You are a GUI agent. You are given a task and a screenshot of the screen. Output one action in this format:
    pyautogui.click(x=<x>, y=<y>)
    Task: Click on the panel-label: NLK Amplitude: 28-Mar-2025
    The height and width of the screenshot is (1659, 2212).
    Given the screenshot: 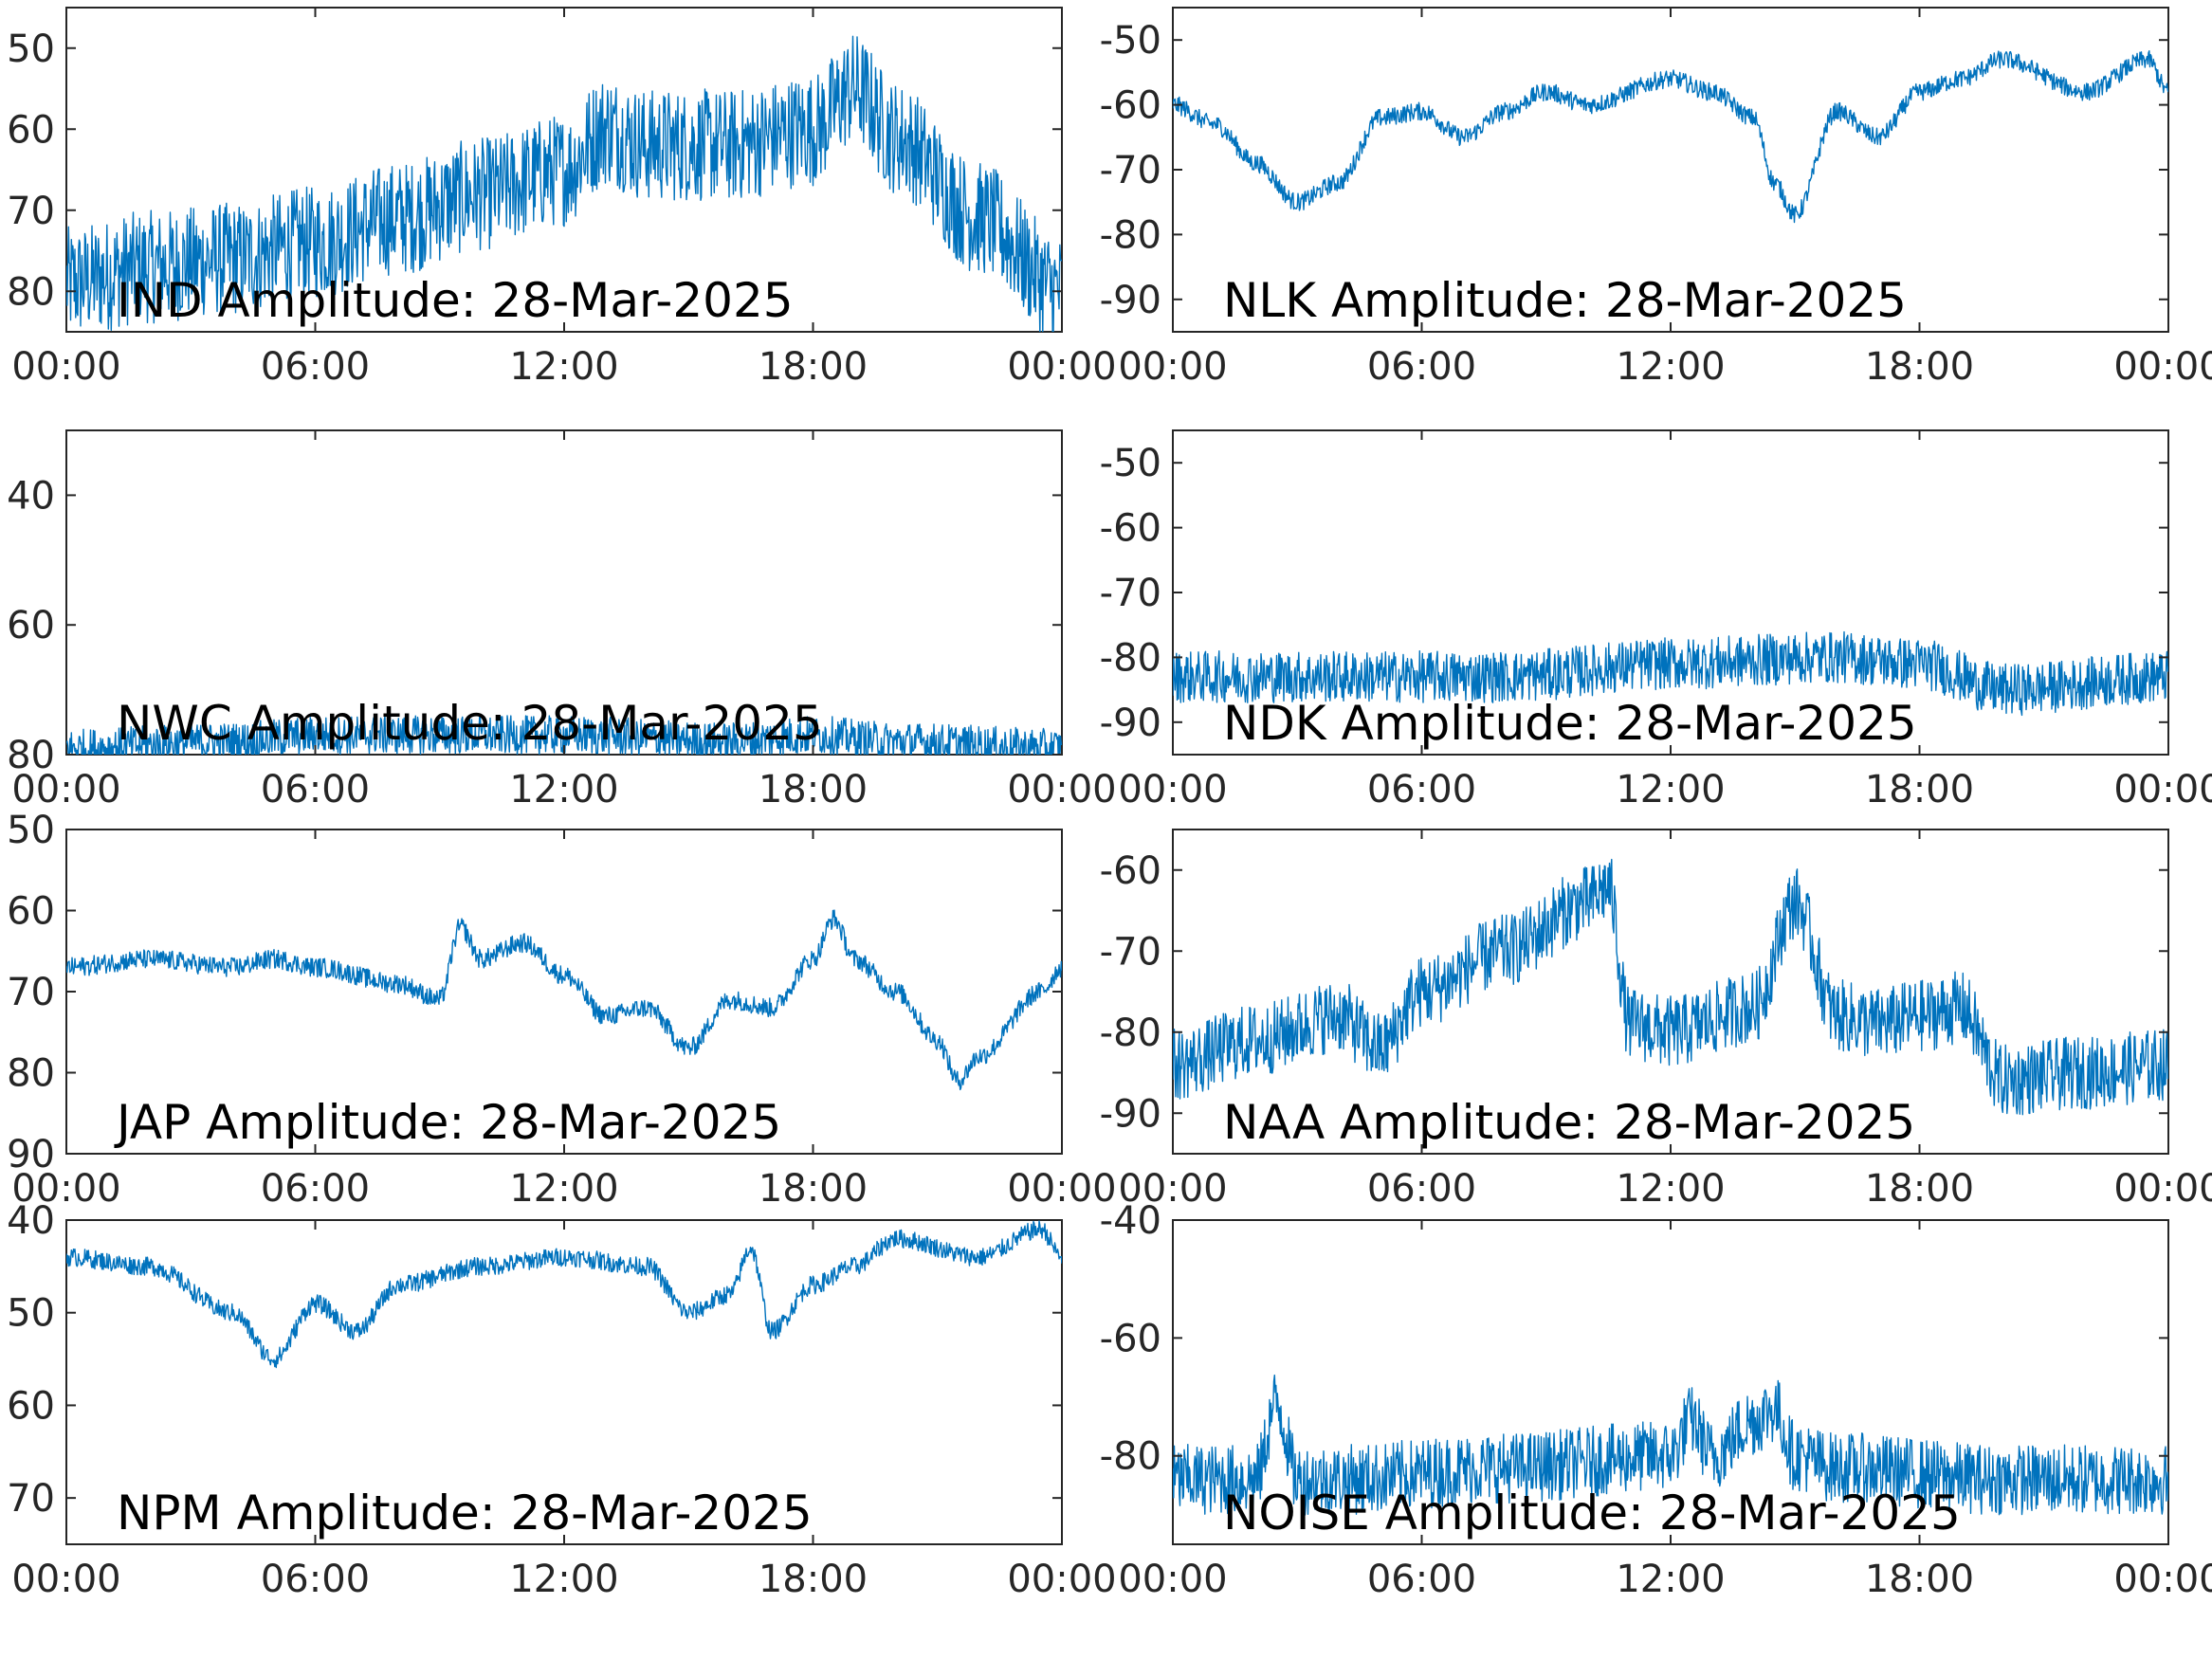 What is the action you would take?
    pyautogui.click(x=1565, y=300)
    